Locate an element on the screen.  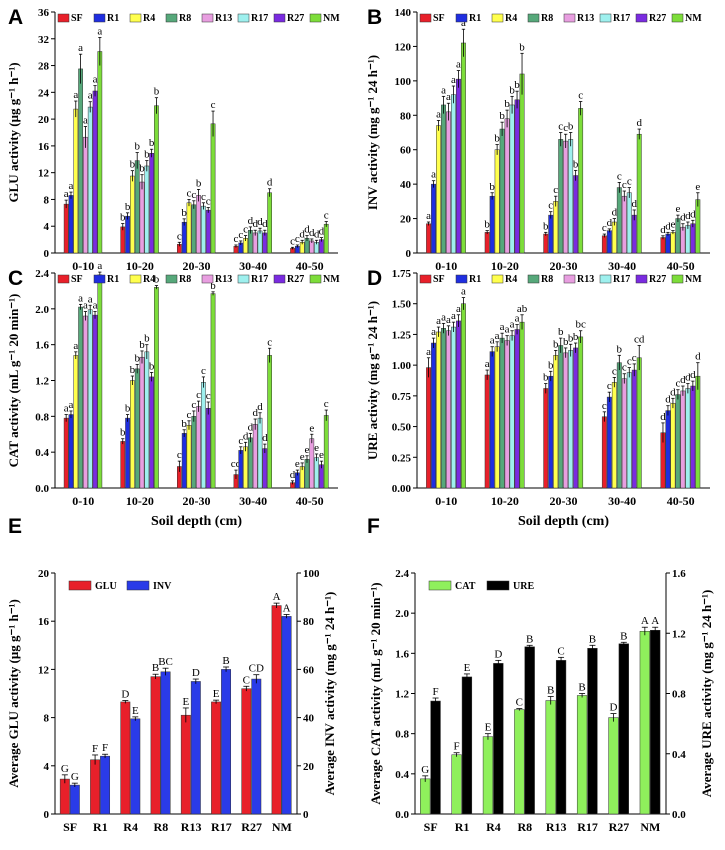
bar-inv is located at coordinates (135, 766).